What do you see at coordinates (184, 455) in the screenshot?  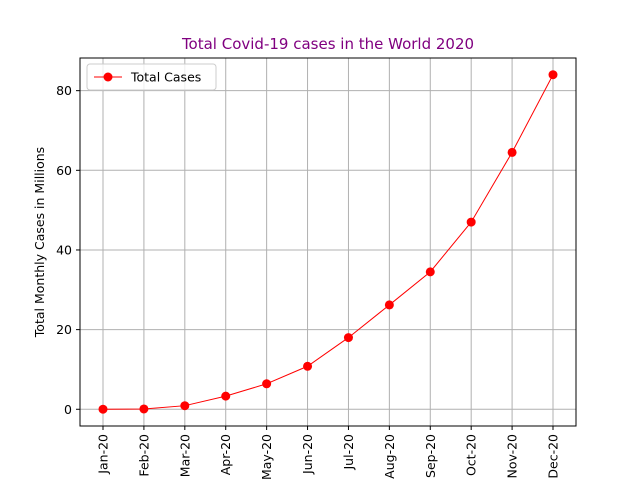 I see `x-tick-label: Mar-20` at bounding box center [184, 455].